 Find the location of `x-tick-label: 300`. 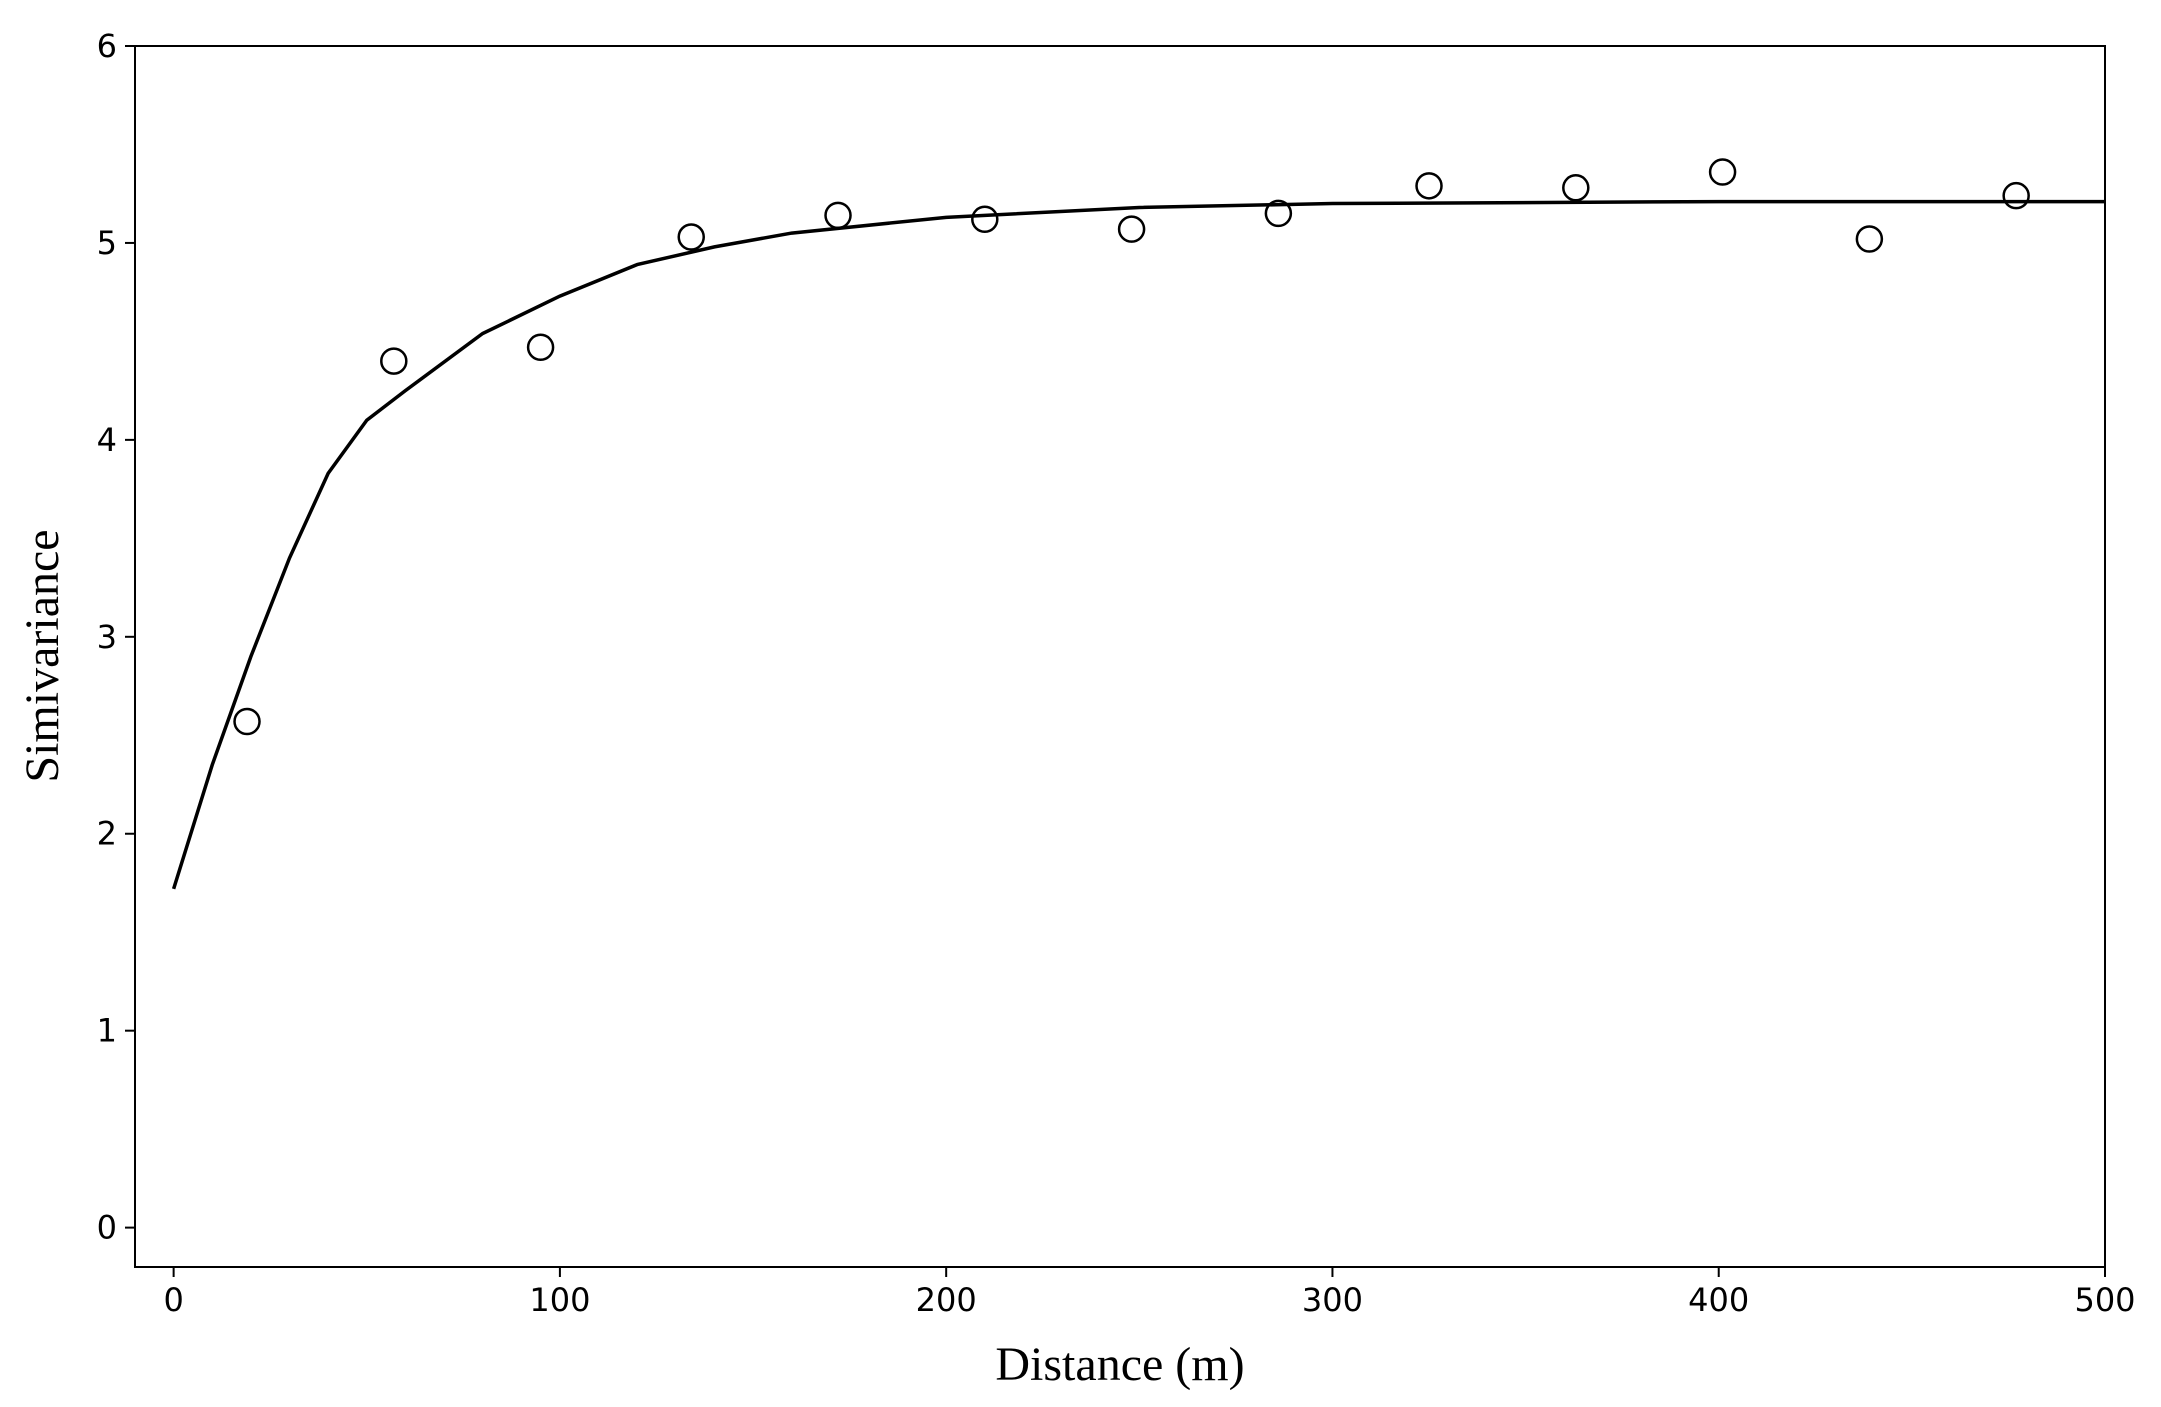

x-tick-label: 300 is located at coordinates (1332, 1300).